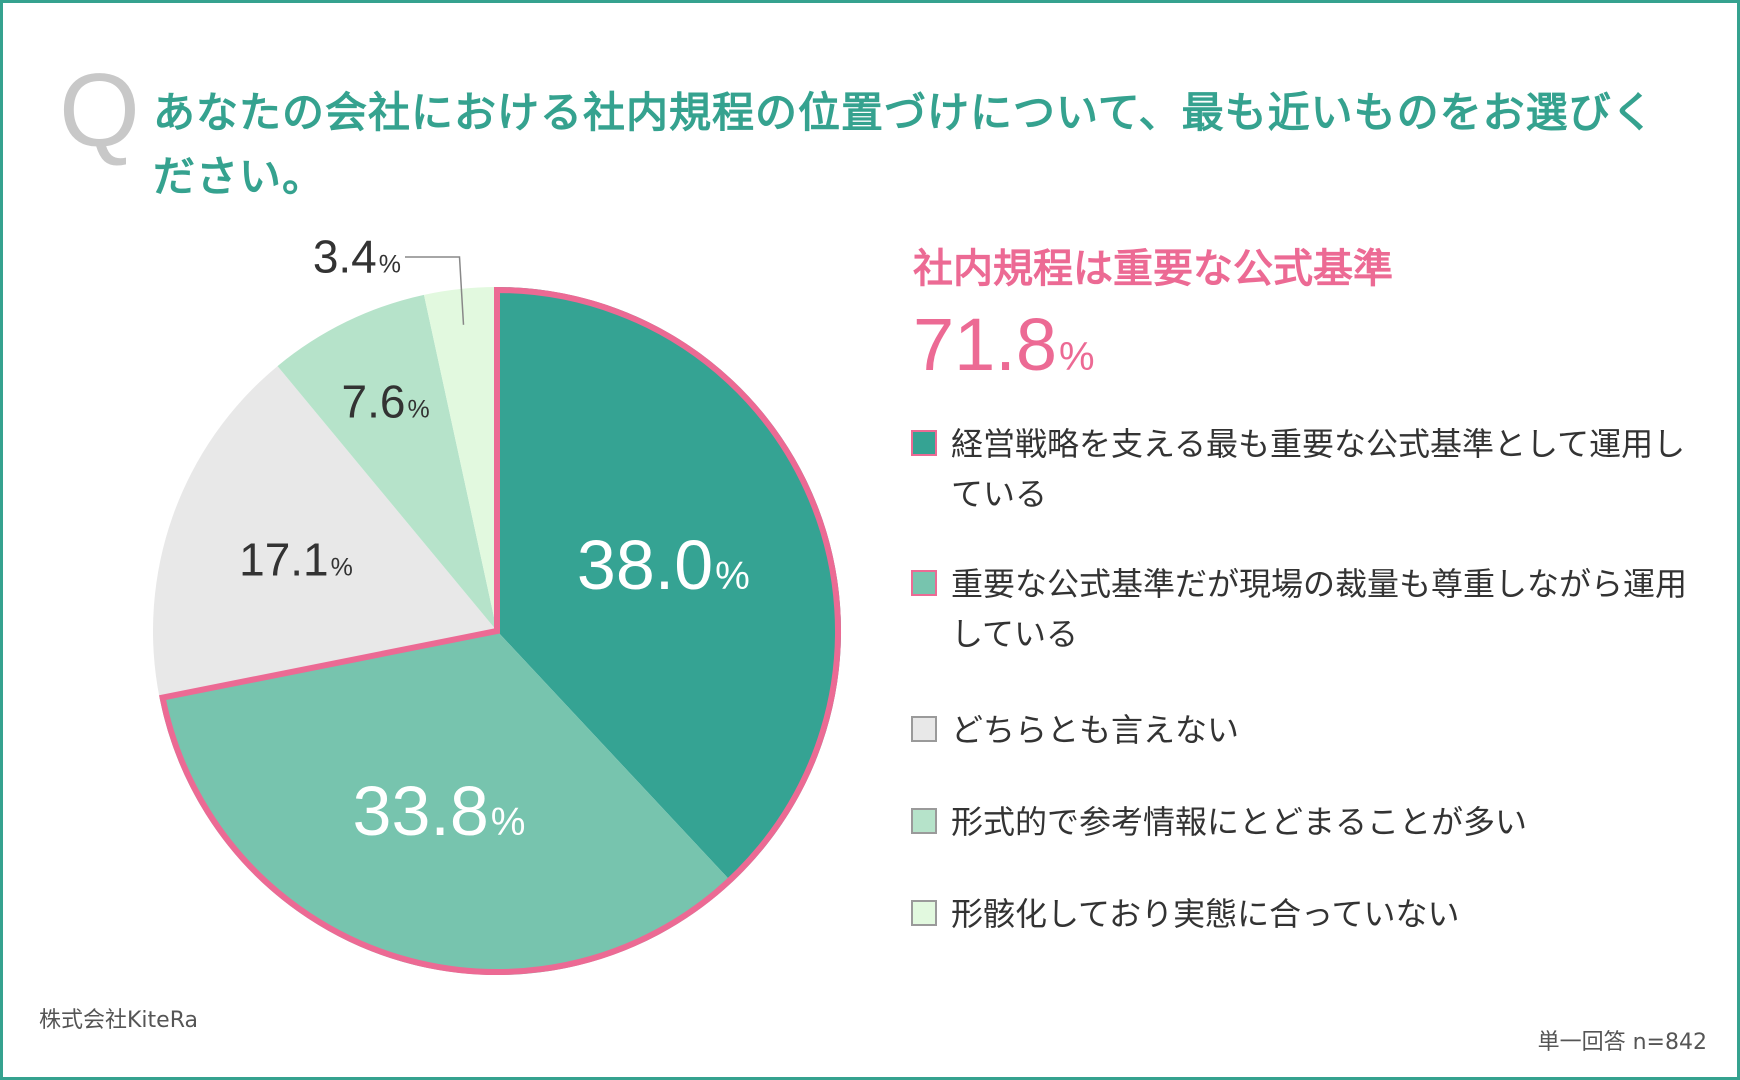 Image resolution: width=1740 pixels, height=1080 pixels. I want to click on slice-value-label: 3.4%, so click(357, 257).